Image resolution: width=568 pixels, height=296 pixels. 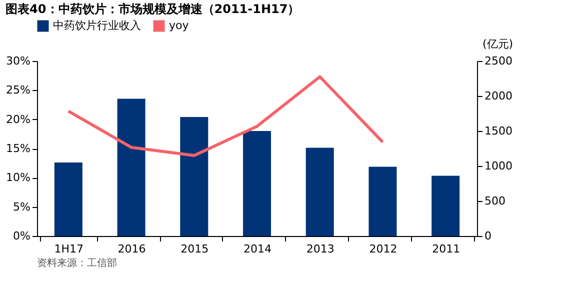 I want to click on y2-tick-label: 1000, so click(x=498, y=166).